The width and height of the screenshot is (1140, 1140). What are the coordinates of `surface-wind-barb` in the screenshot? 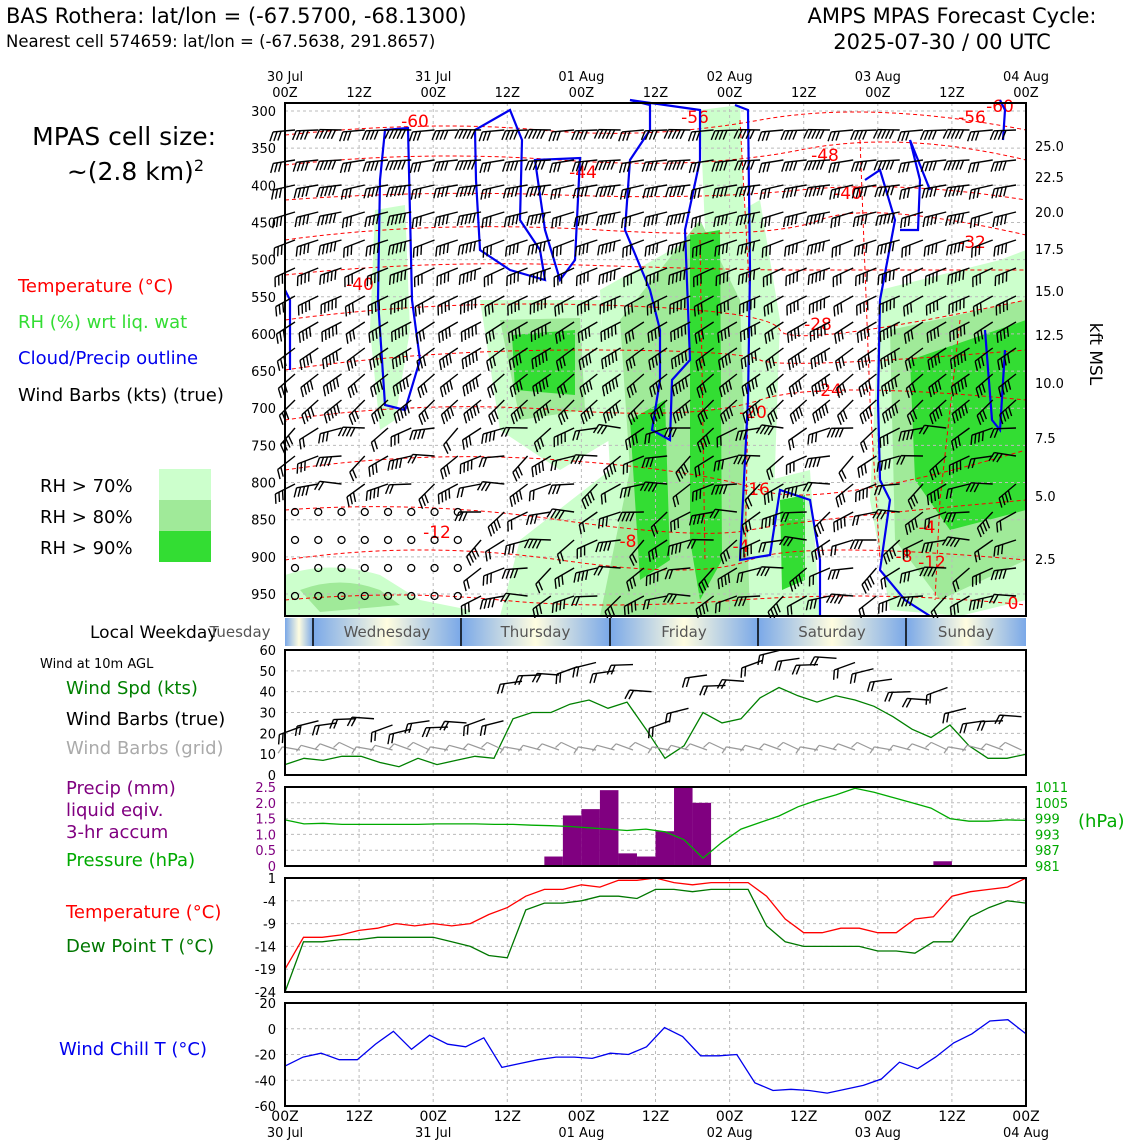 It's located at (676, 715).